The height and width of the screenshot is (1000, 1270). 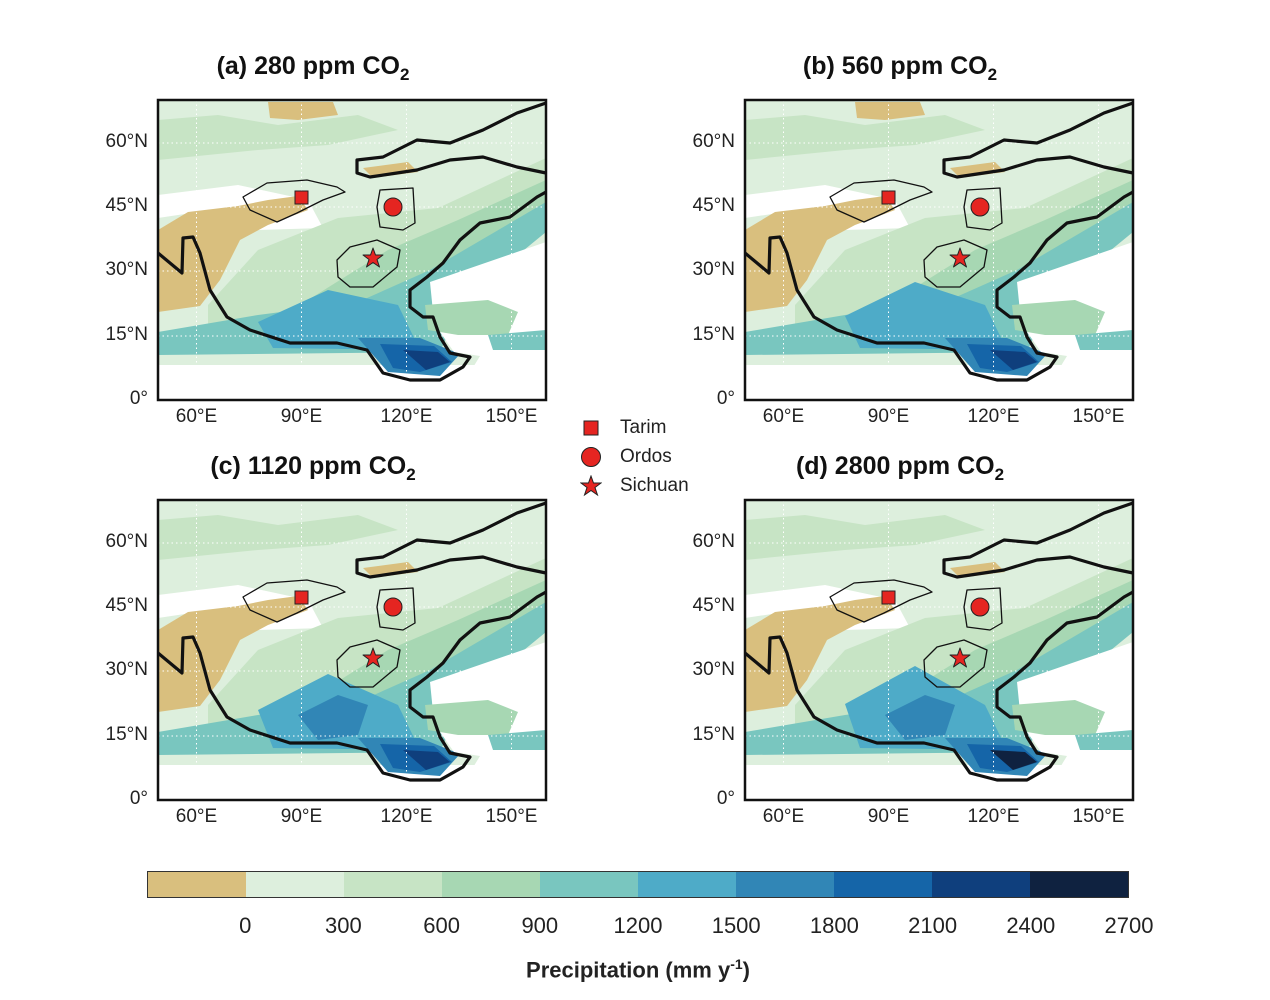 I want to click on legend-label: Tarim, so click(x=643, y=427).